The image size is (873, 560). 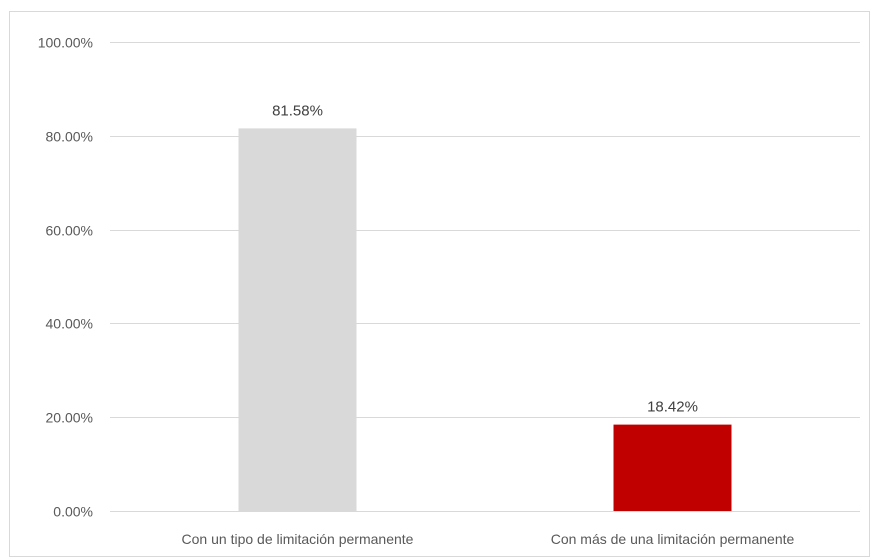 I want to click on x-category-label: Con más de una limitación permanente, so click(x=673, y=539).